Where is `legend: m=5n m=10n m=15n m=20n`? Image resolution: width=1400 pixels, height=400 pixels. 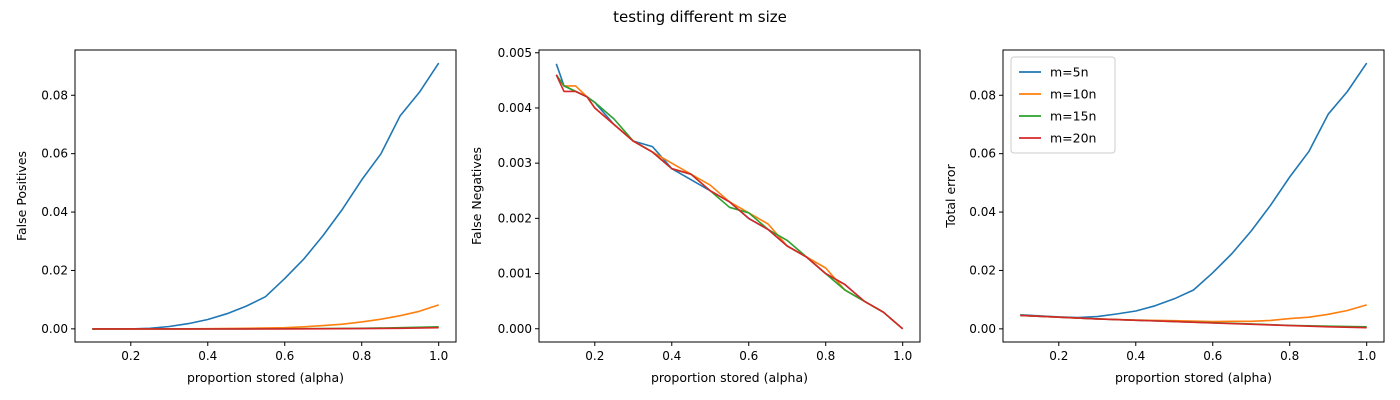
legend: m=5n m=10n m=15n m=20n is located at coordinates (1063, 105).